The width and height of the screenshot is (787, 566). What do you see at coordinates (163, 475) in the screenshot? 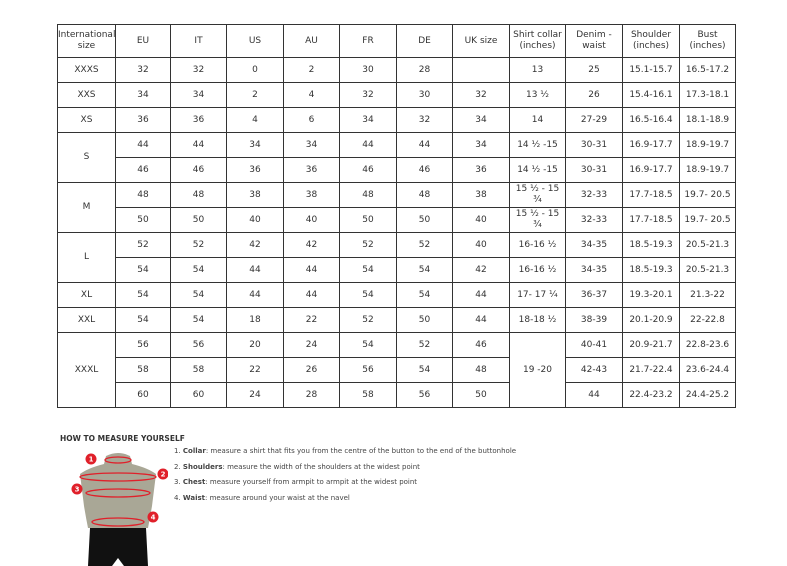
I see `marker-2-label: 2` at bounding box center [163, 475].